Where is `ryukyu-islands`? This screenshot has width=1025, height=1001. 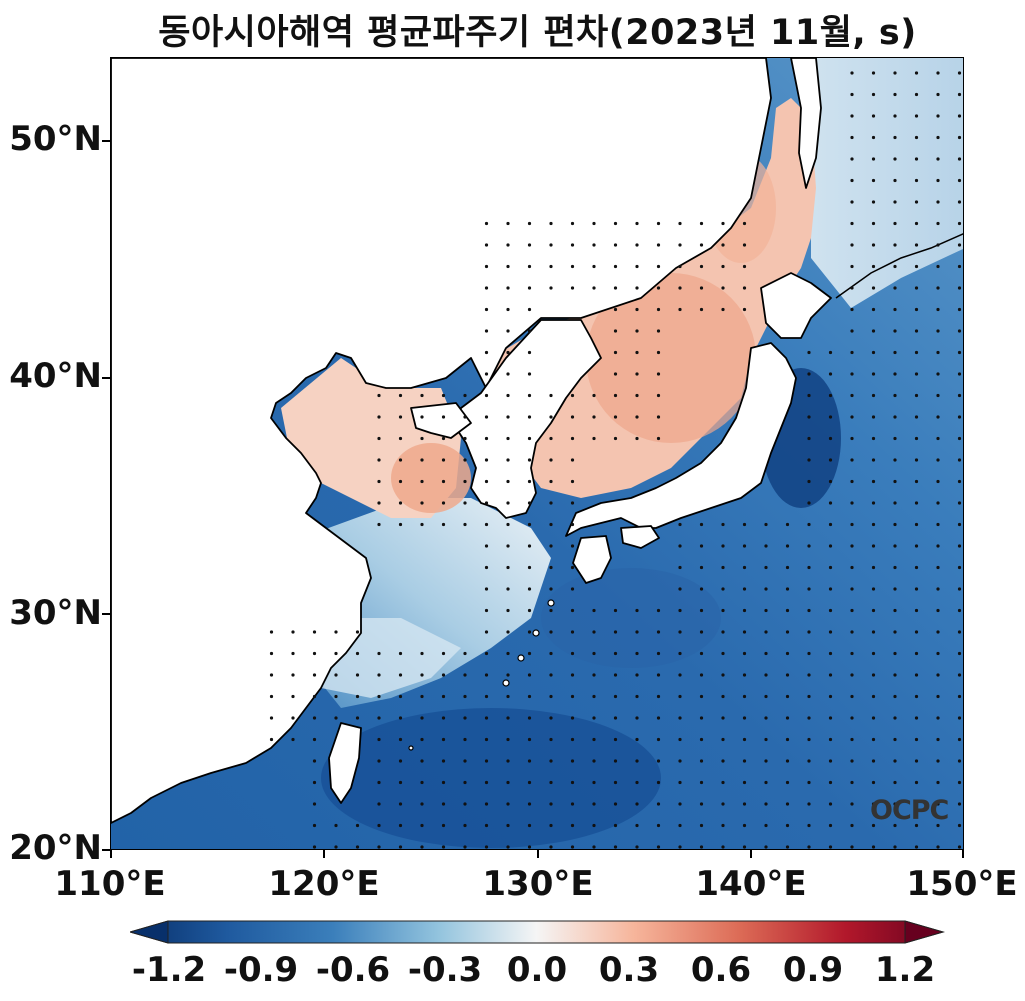 ryukyu-islands is located at coordinates (481, 675).